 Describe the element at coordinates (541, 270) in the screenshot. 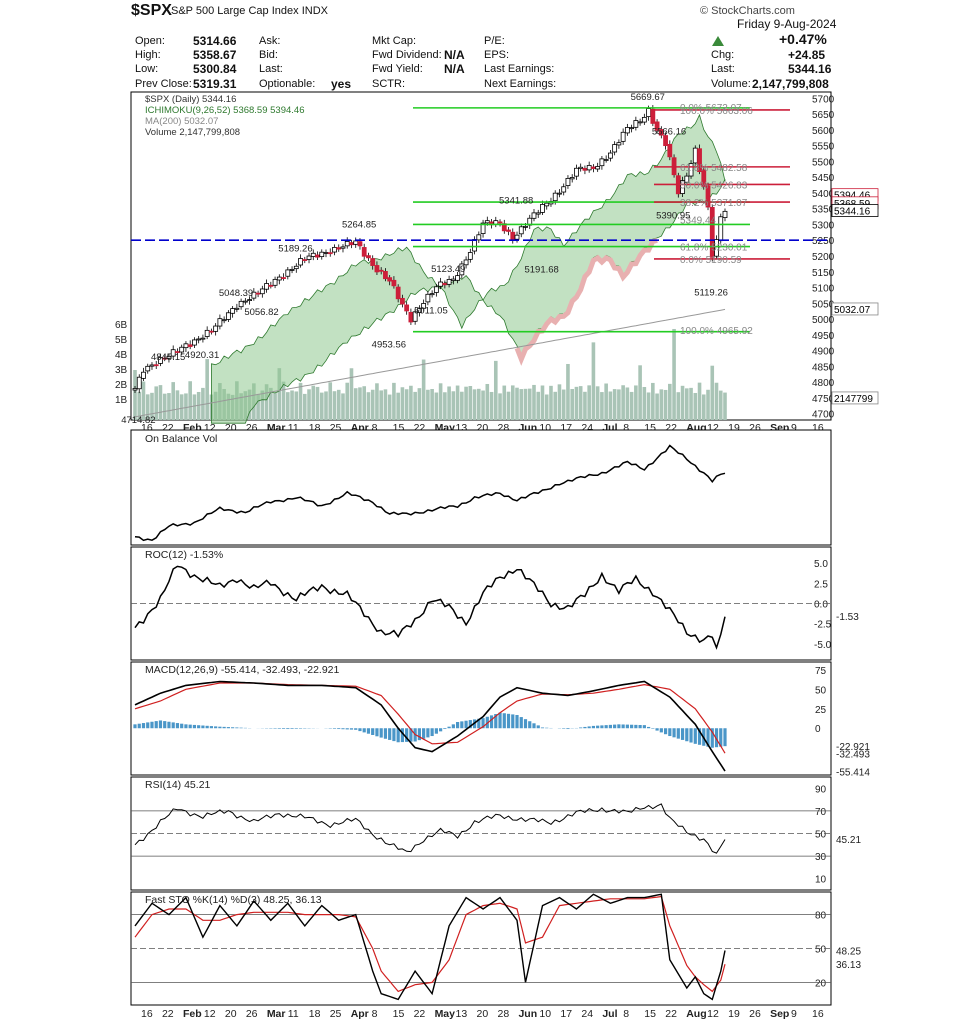

I see `price-annotation: 5191.68` at that location.